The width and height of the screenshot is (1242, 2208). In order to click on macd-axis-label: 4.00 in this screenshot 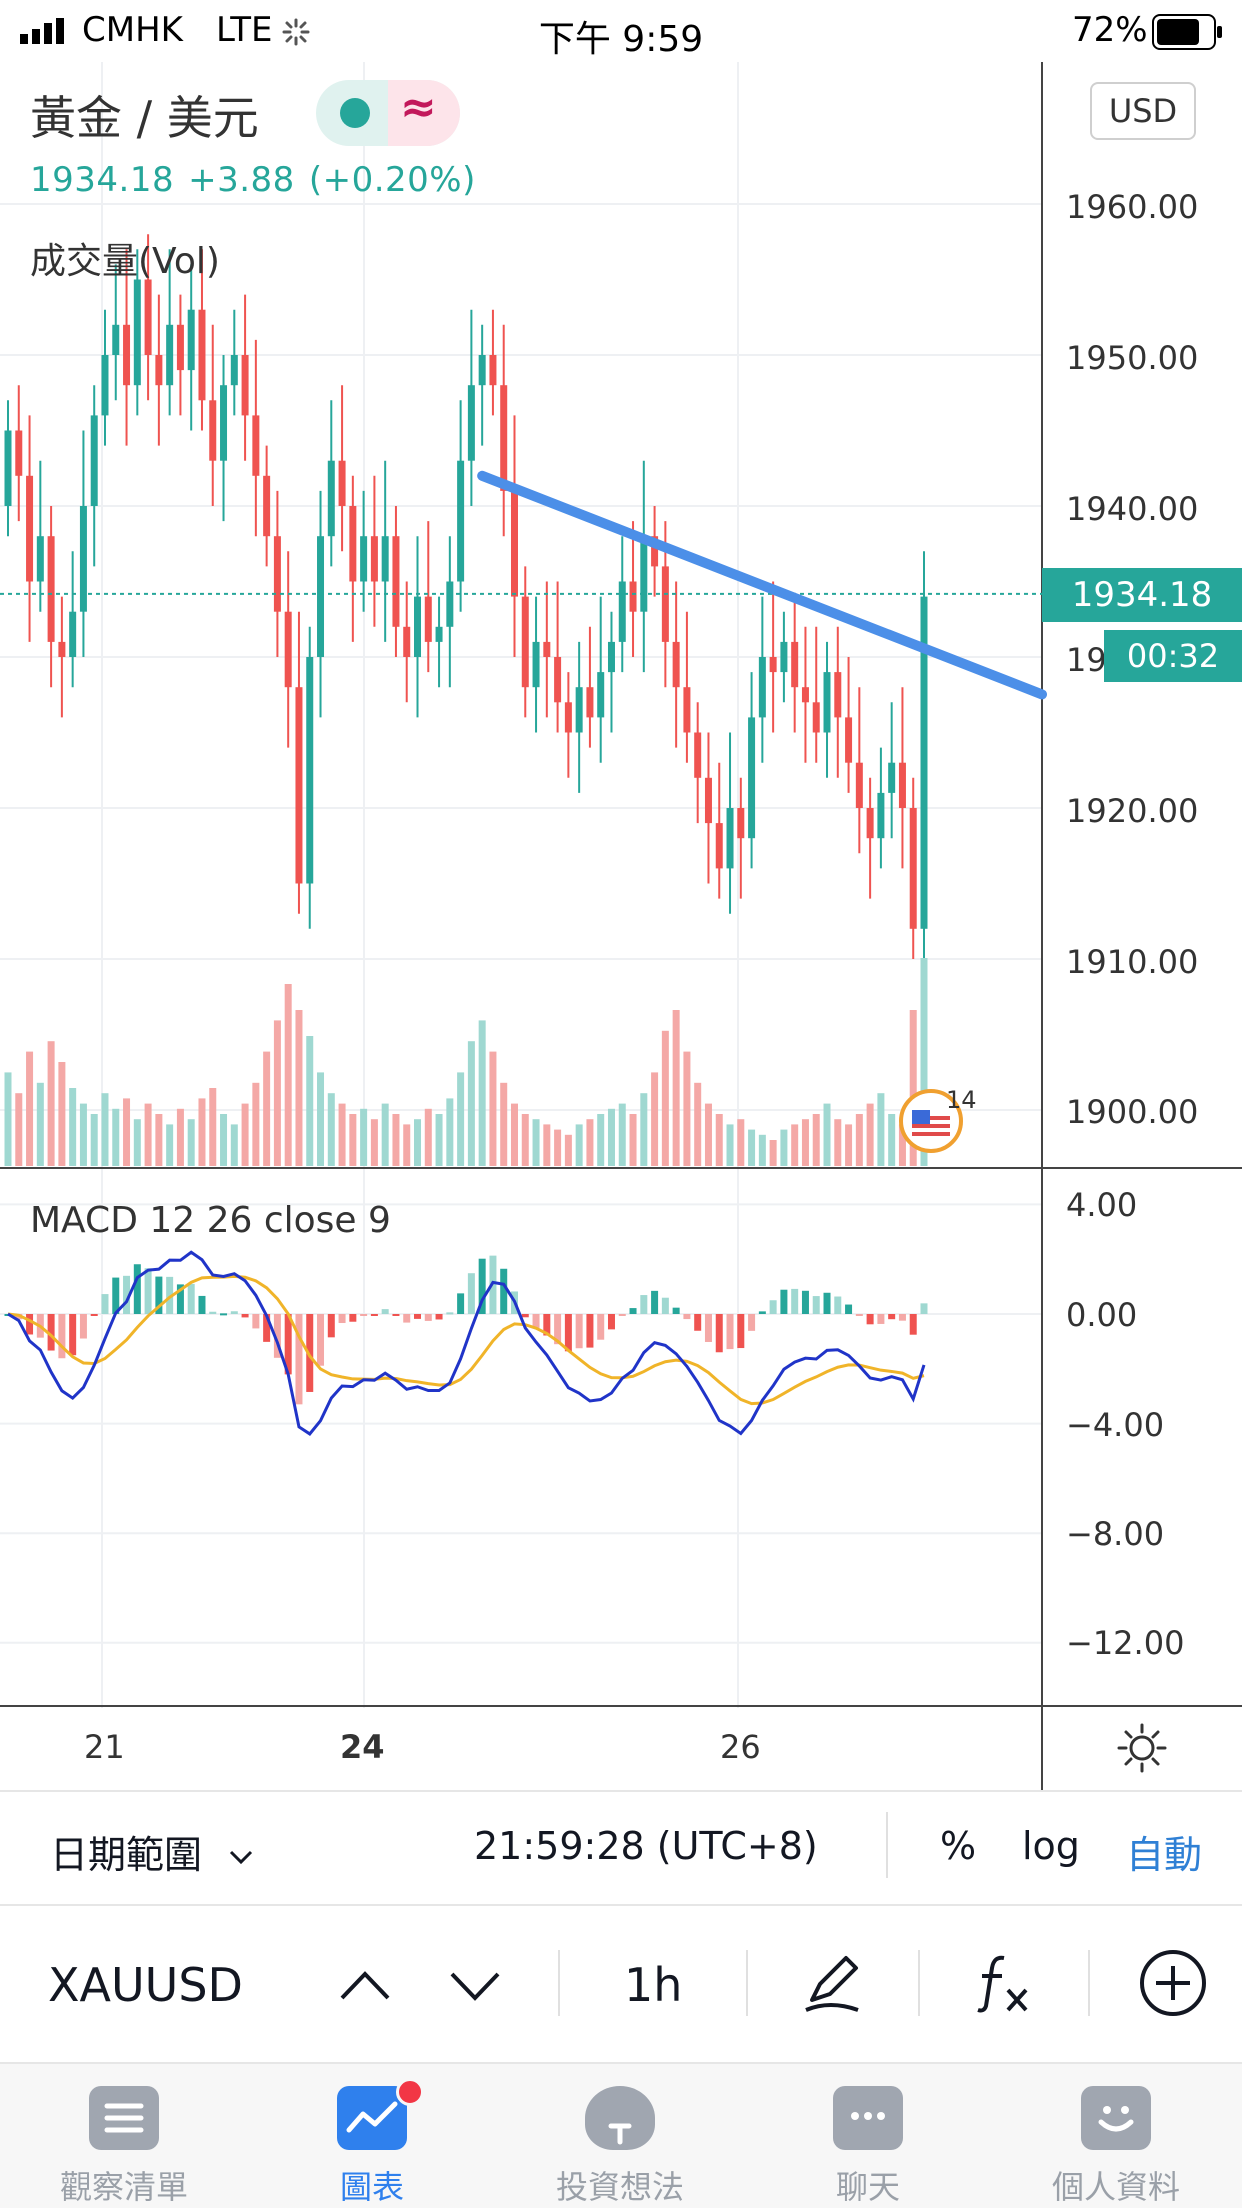, I will do `click(1102, 1205)`.